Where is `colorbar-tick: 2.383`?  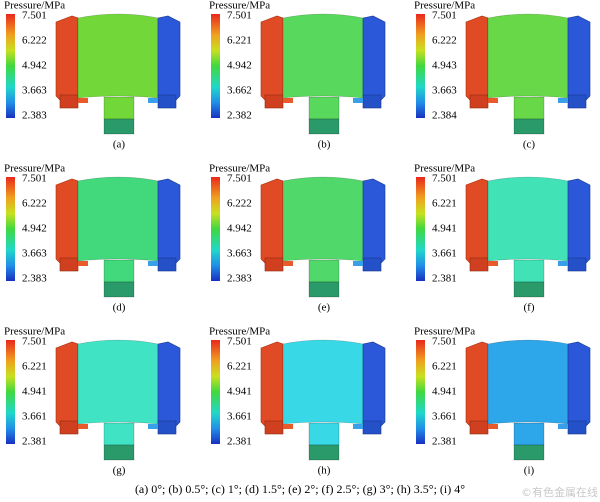 colorbar-tick: 2.383 is located at coordinates (239, 279).